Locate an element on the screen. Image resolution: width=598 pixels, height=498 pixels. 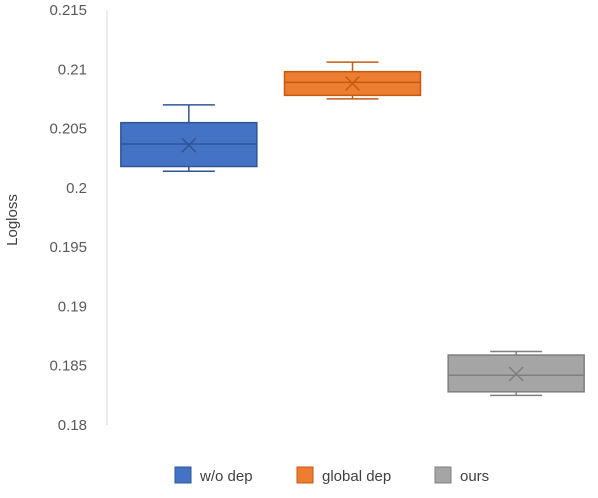
box-iqr is located at coordinates (516, 373).